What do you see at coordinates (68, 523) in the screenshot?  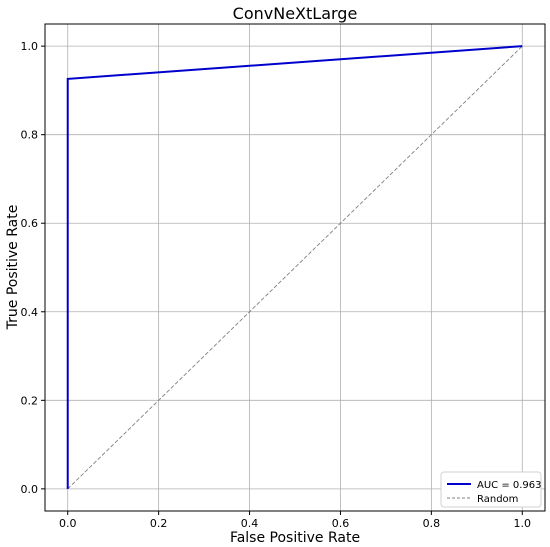 I see `x-tick-label: 0.0` at bounding box center [68, 523].